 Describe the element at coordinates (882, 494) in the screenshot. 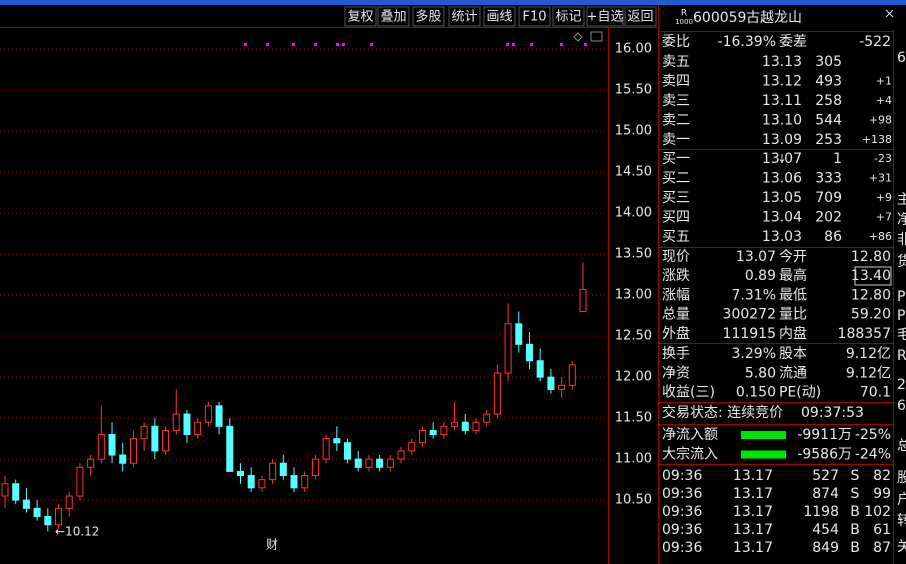

I see `trade-count: 99` at that location.